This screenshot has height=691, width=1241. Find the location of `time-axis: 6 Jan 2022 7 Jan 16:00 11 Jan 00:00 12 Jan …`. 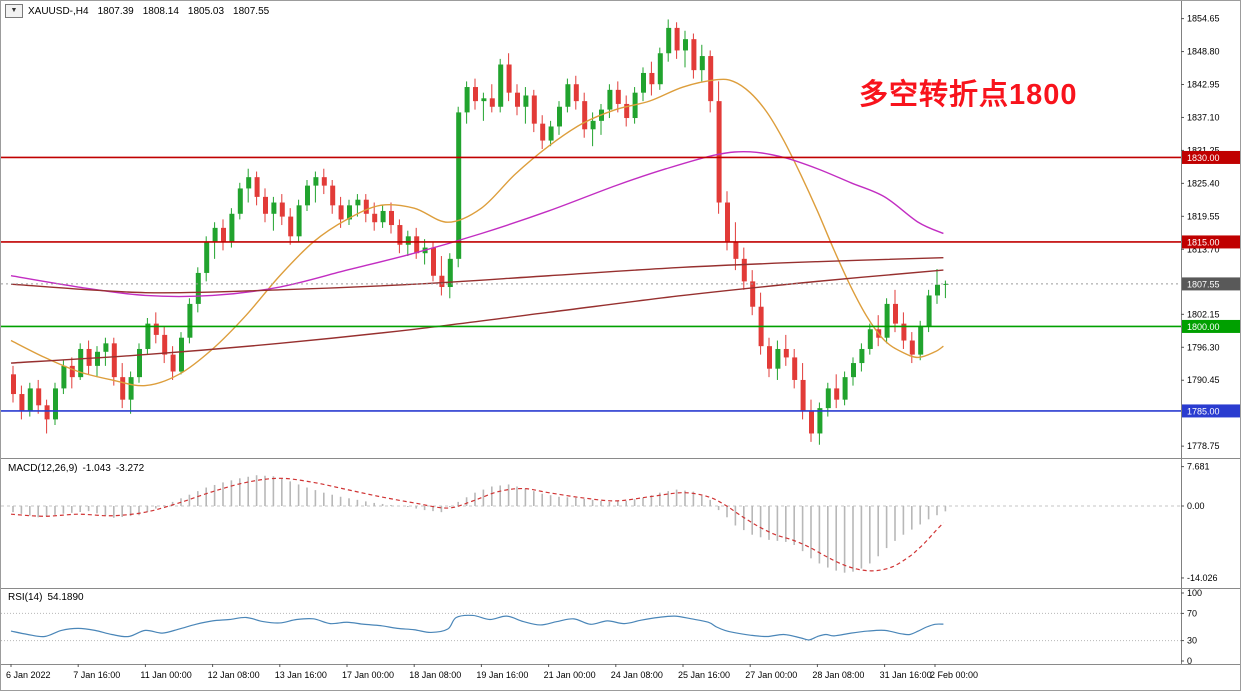

time-axis: 6 Jan 2022 7 Jan 16:00 11 Jan 00:00 12 Jan … is located at coordinates (492, 672).